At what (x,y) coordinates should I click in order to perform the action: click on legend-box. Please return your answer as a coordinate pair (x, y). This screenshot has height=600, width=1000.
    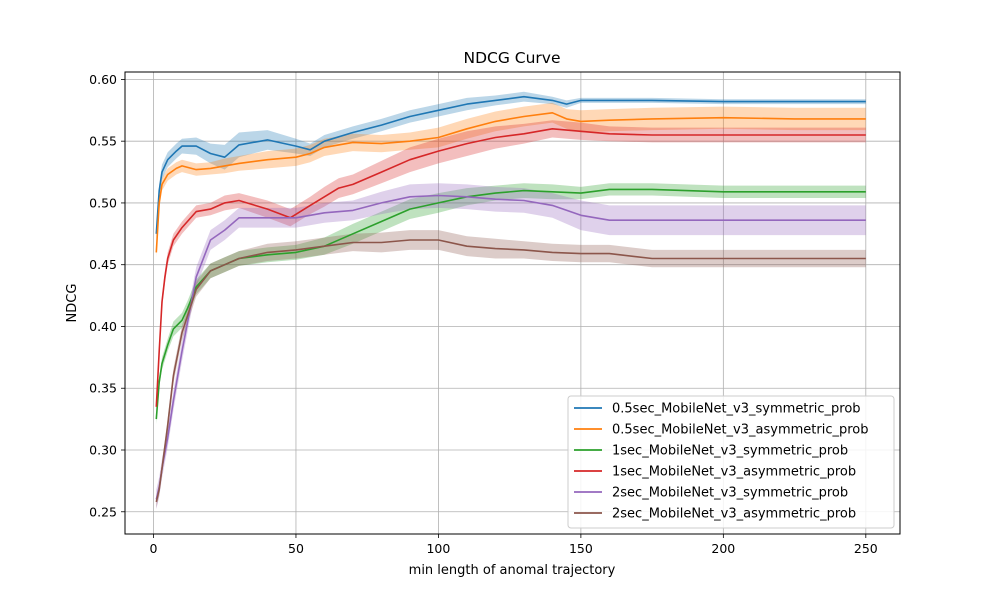
    Looking at the image, I should click on (731, 462).